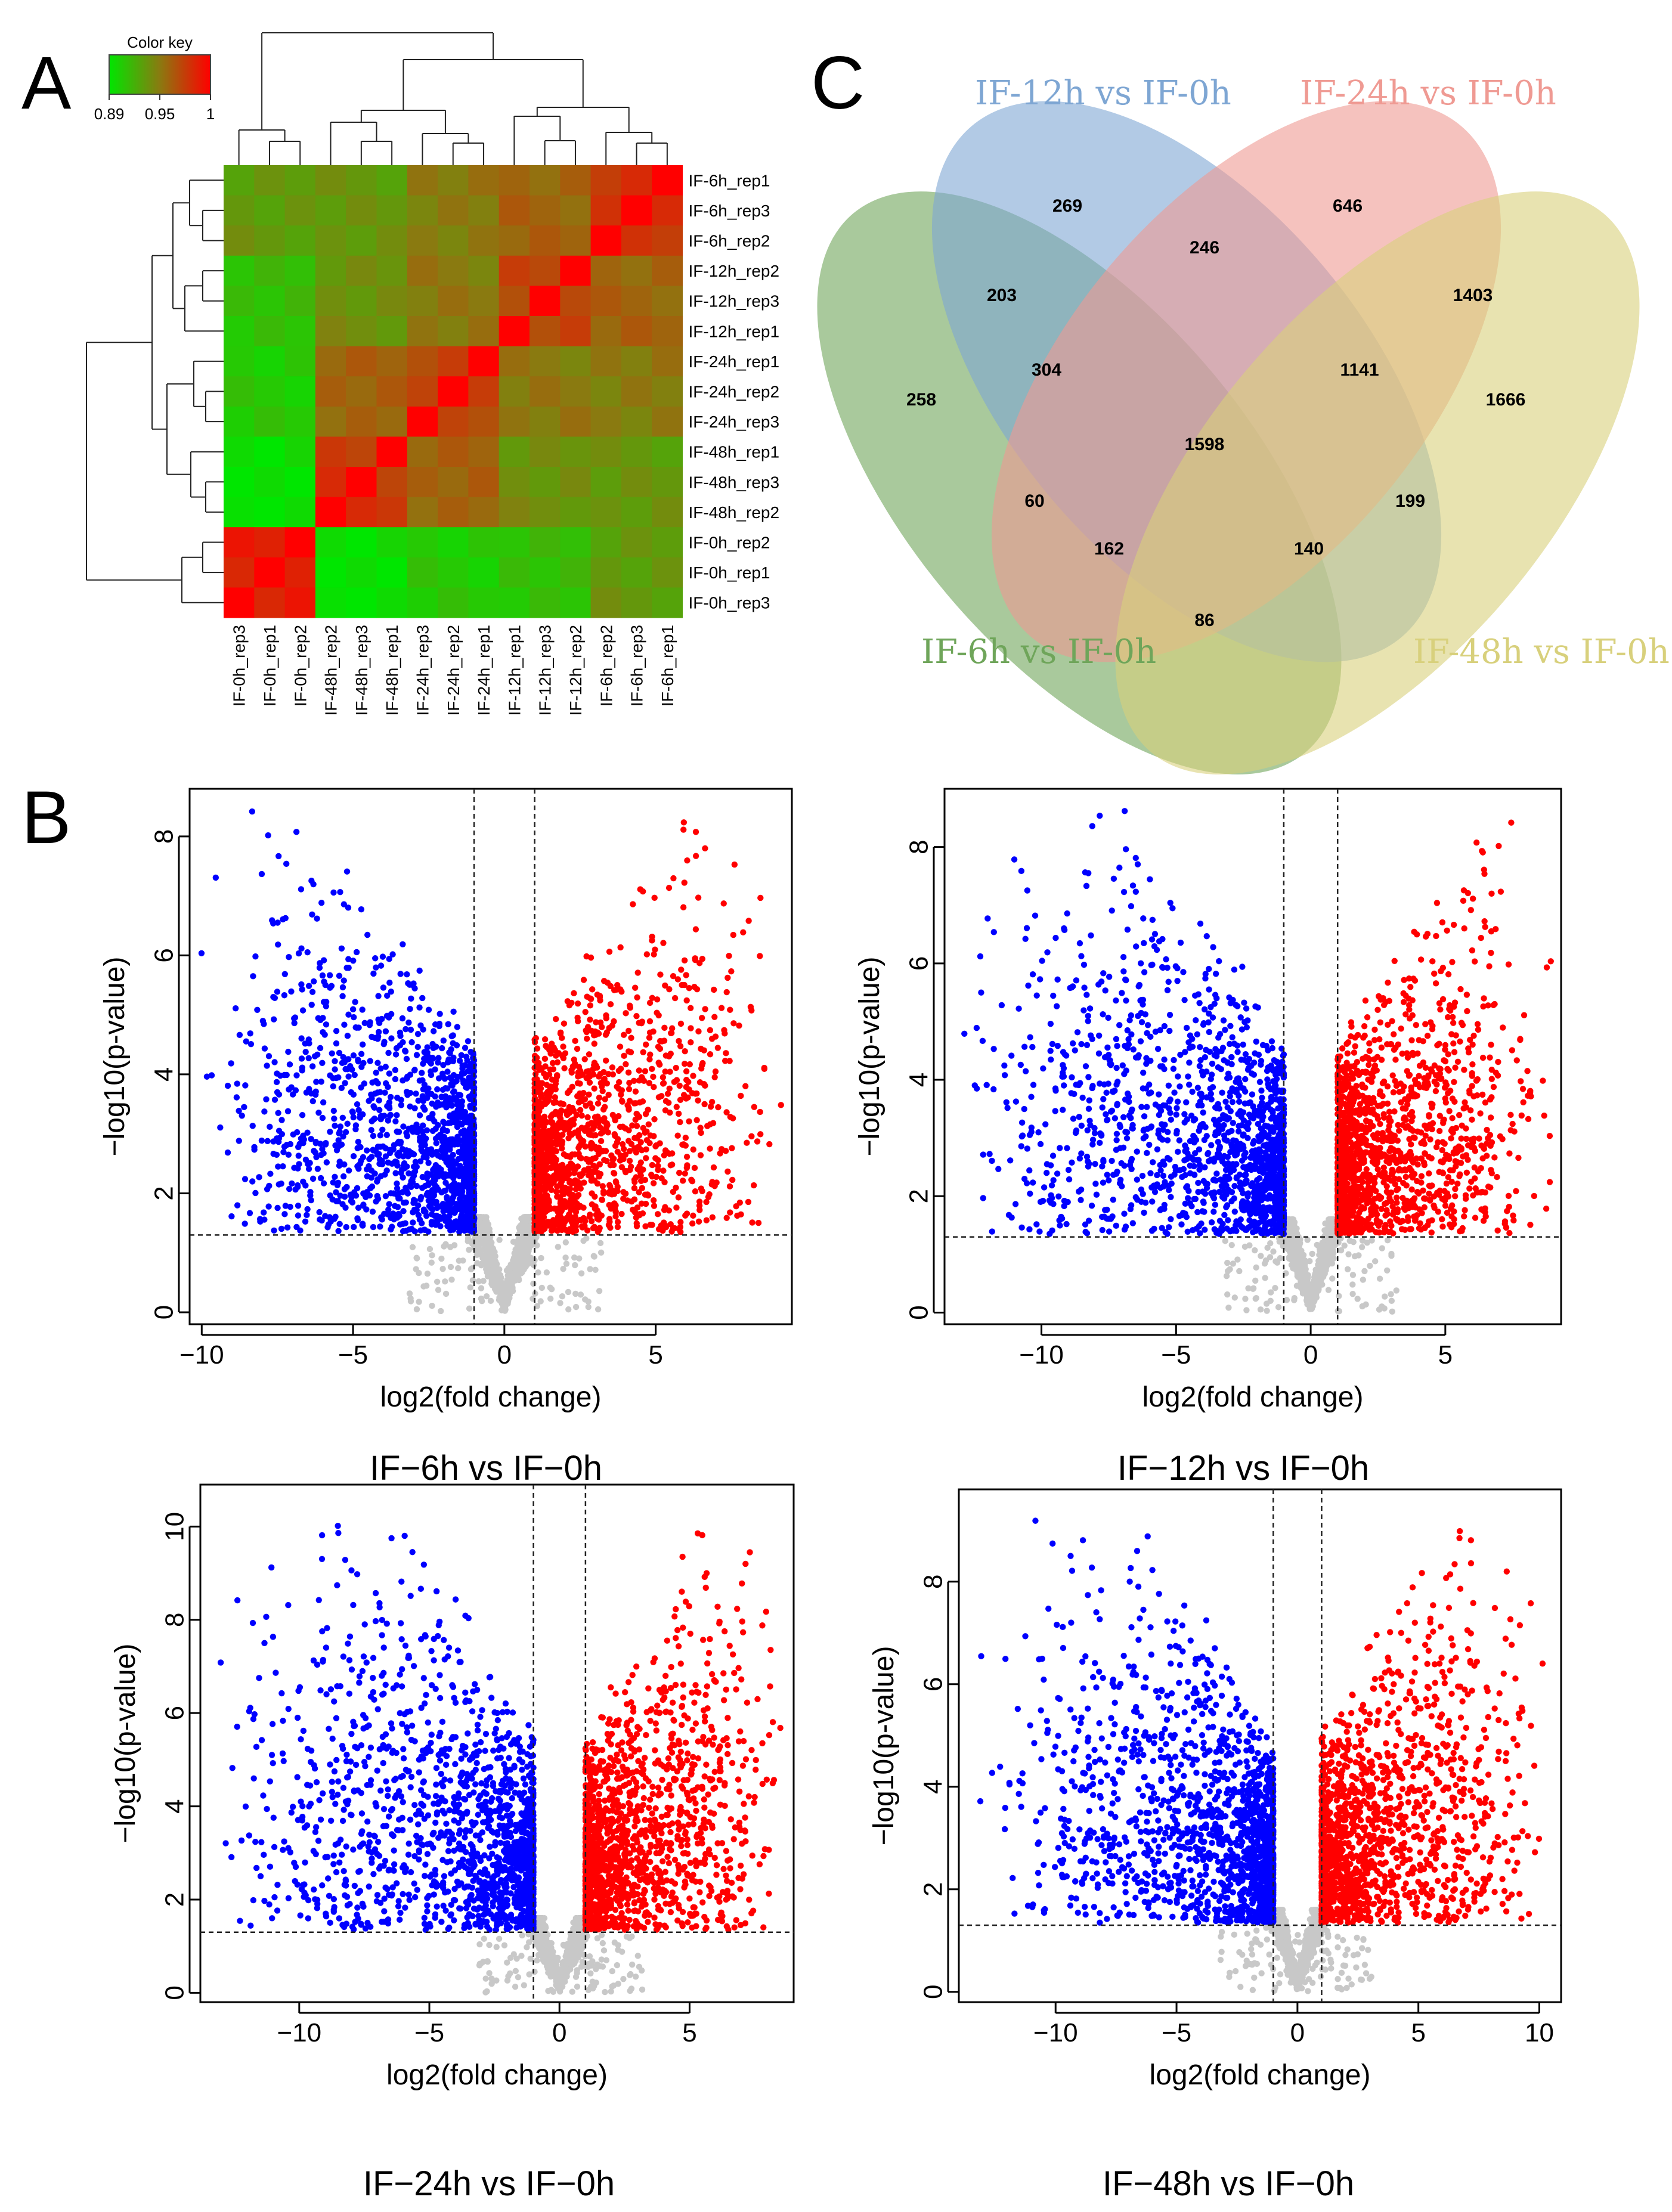 Image resolution: width=1672 pixels, height=2212 pixels. What do you see at coordinates (1309, 549) in the screenshot?
I see `venn-region-count: 140` at bounding box center [1309, 549].